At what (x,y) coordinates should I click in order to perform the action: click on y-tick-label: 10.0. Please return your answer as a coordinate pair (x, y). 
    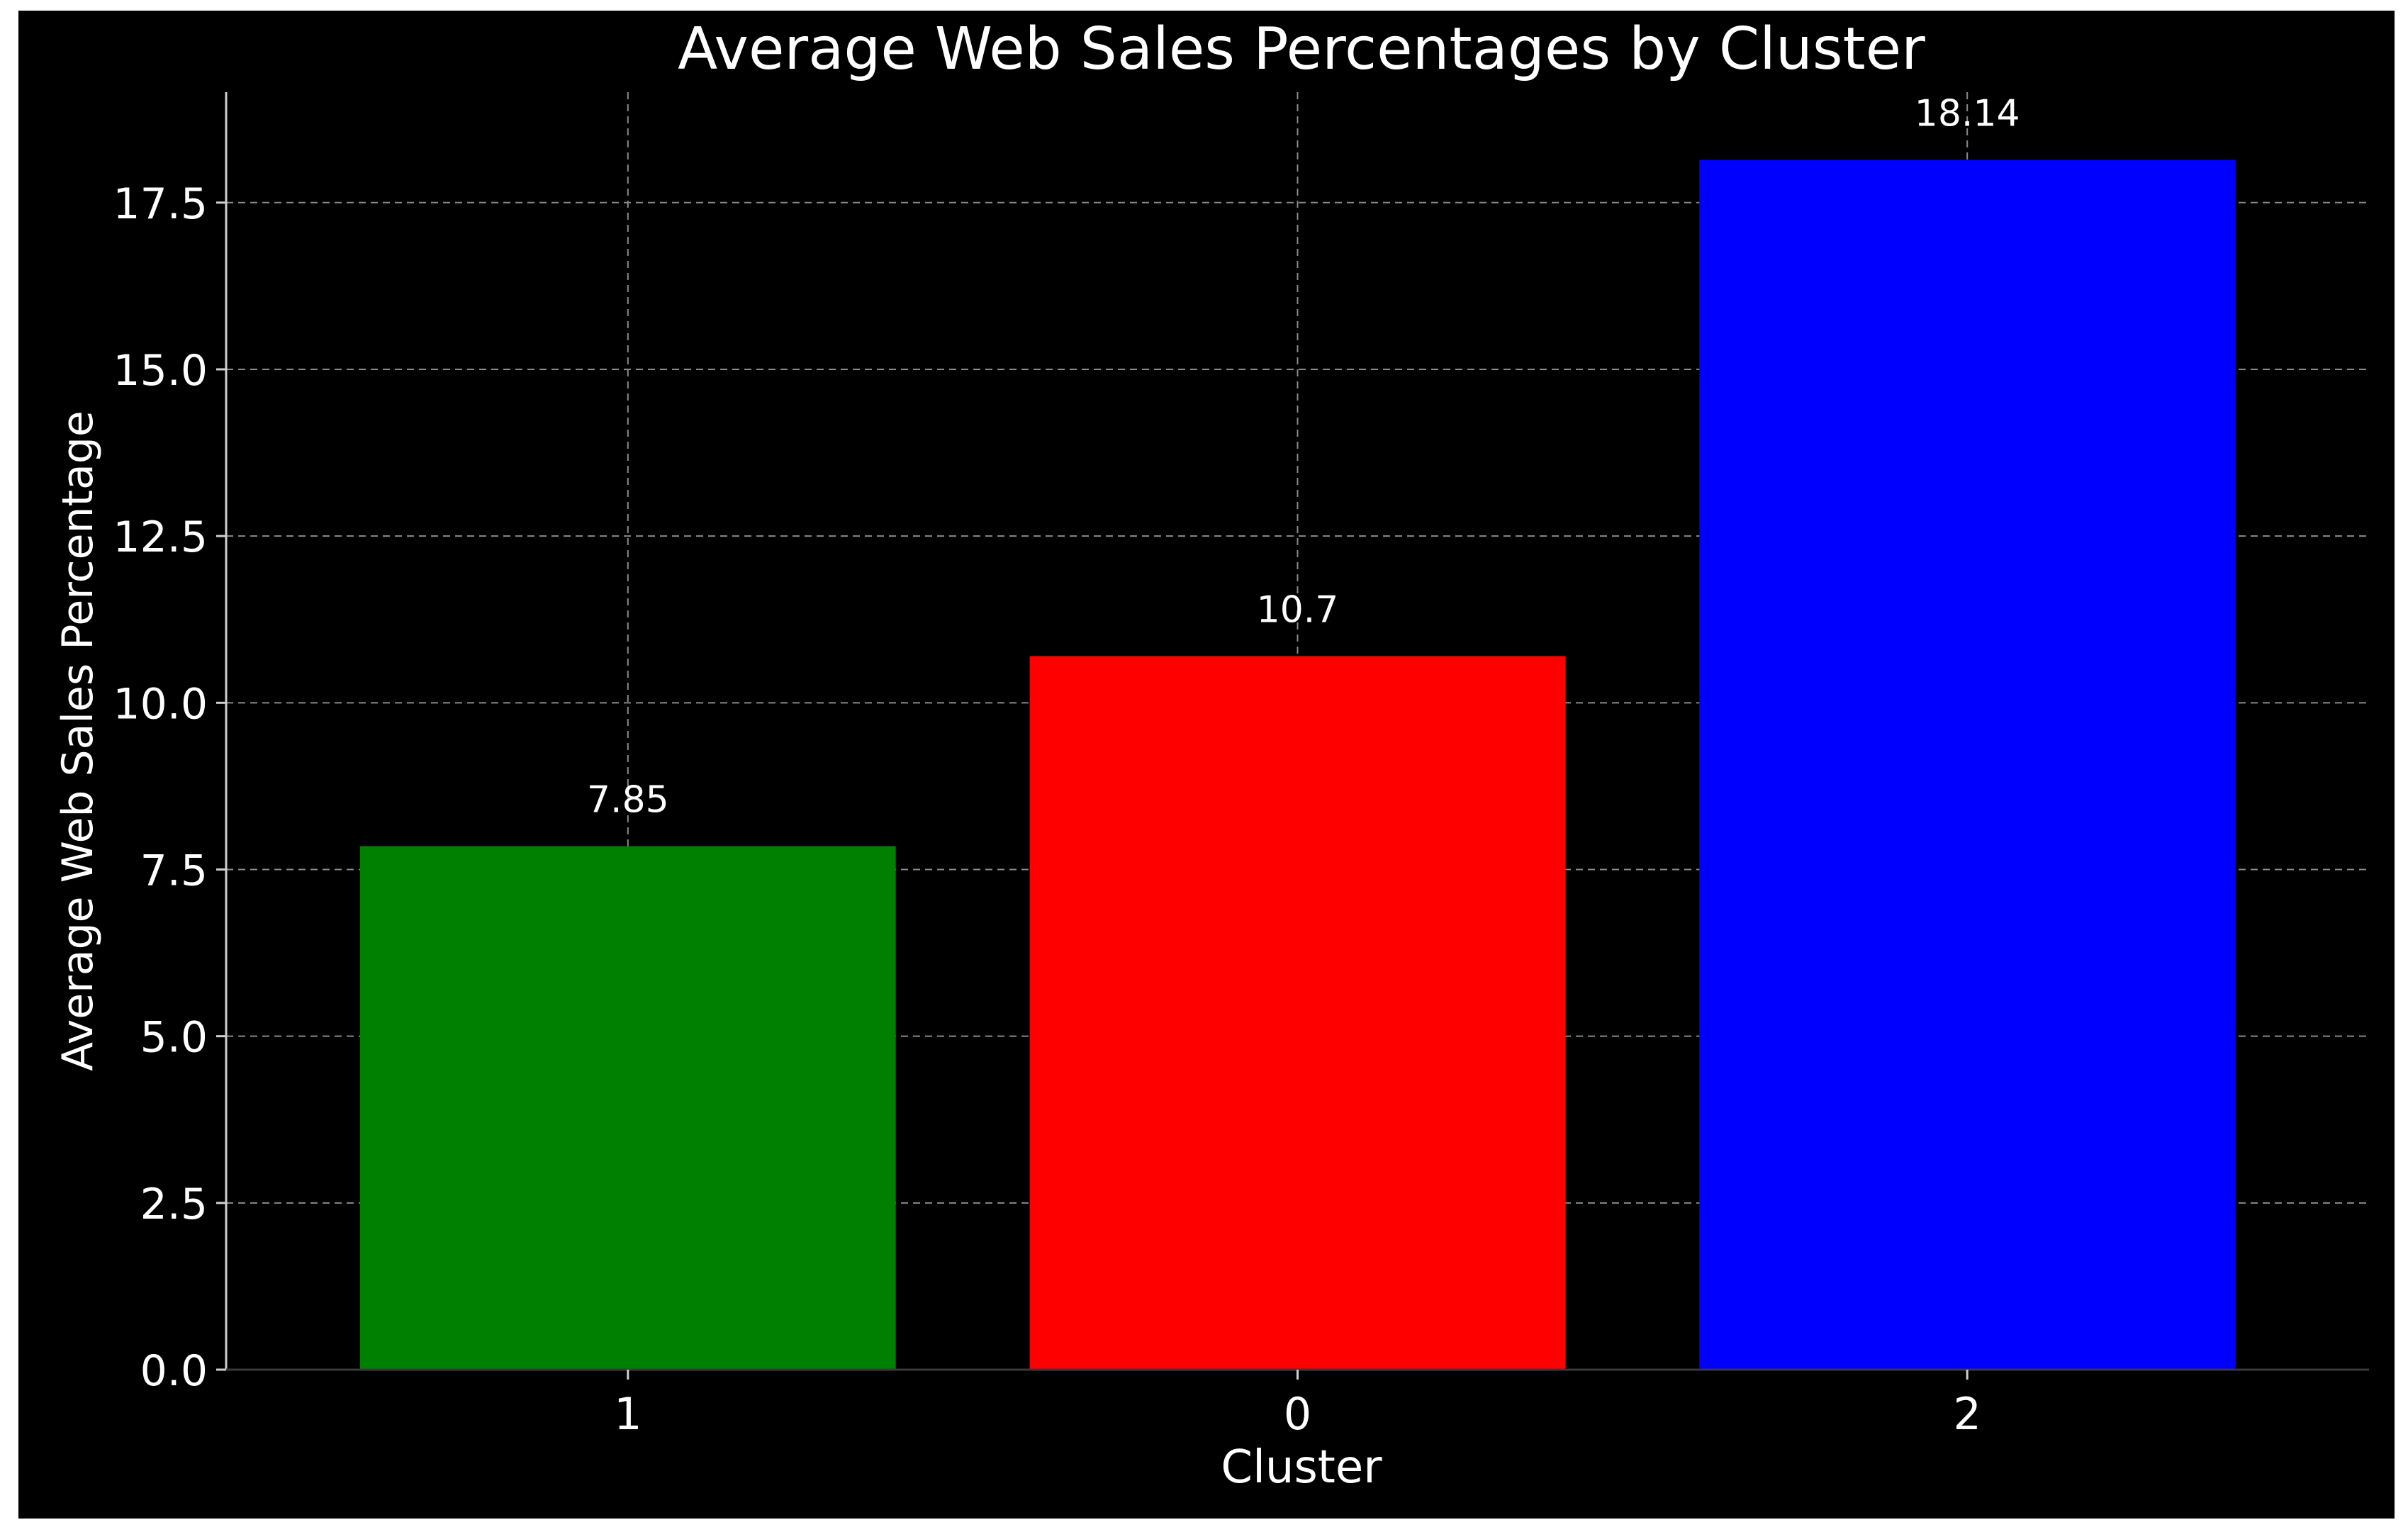
    Looking at the image, I should click on (160, 704).